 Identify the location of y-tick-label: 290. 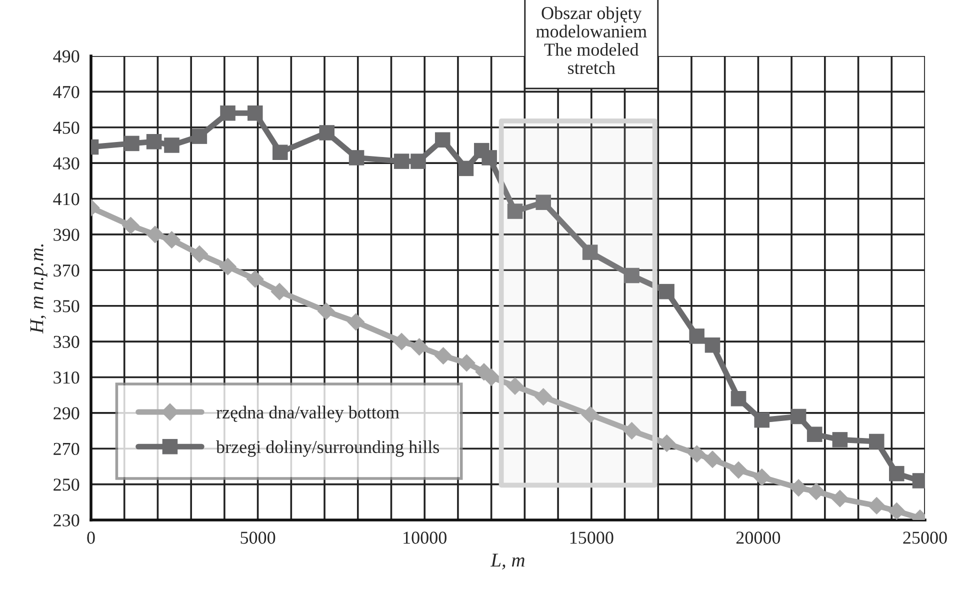
(67, 413).